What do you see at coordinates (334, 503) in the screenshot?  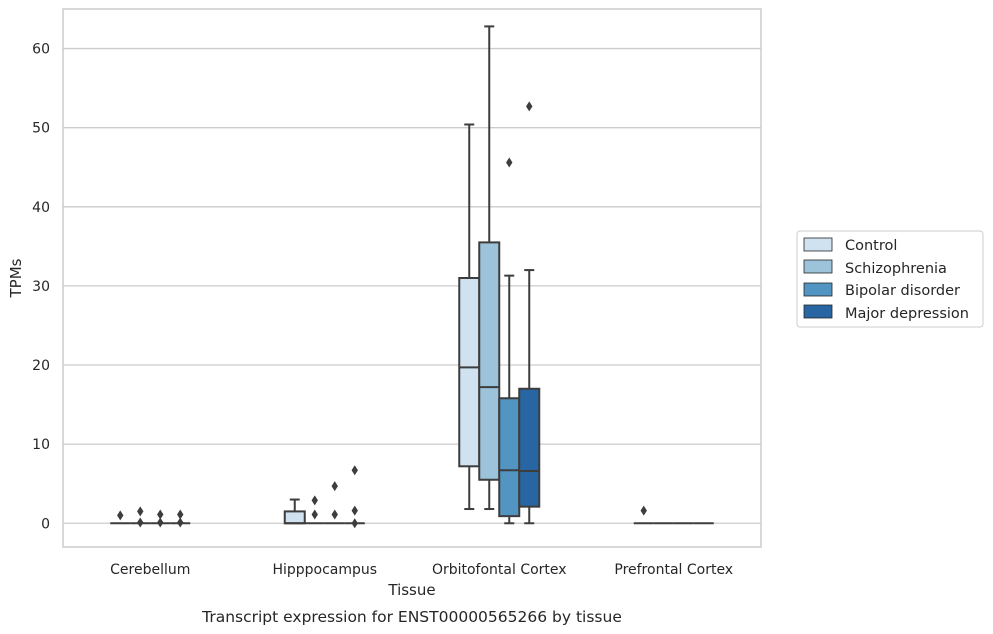 I see `box-hipppocampus-bipolar-disorder` at bounding box center [334, 503].